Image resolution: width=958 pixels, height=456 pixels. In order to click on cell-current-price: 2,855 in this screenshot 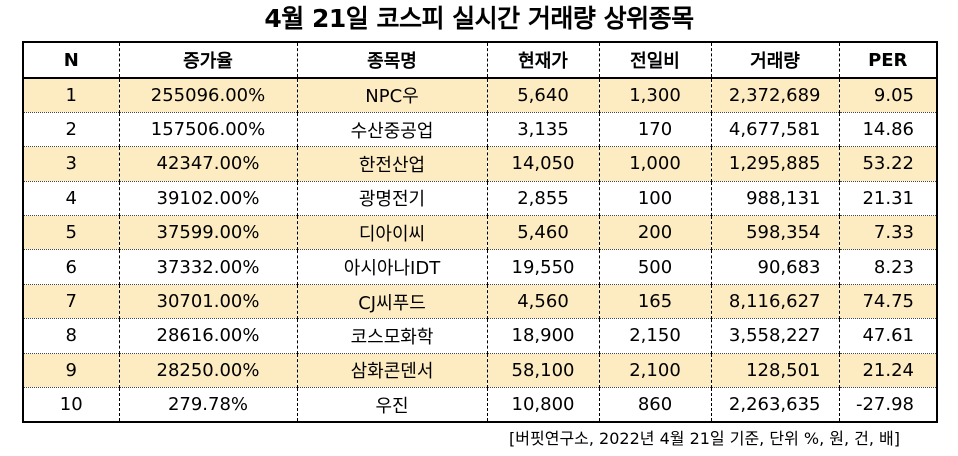, I will do `click(542, 199)`.